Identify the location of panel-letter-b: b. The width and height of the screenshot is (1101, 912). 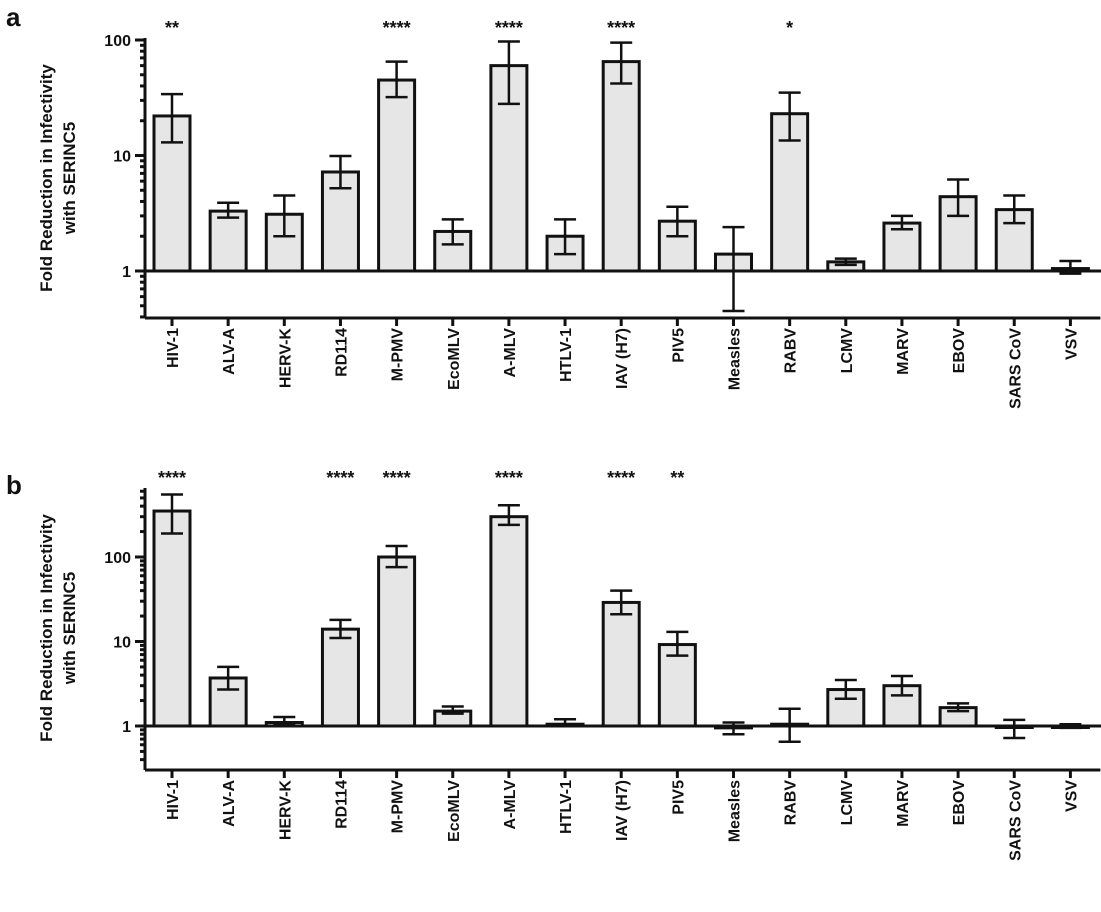
(14, 485).